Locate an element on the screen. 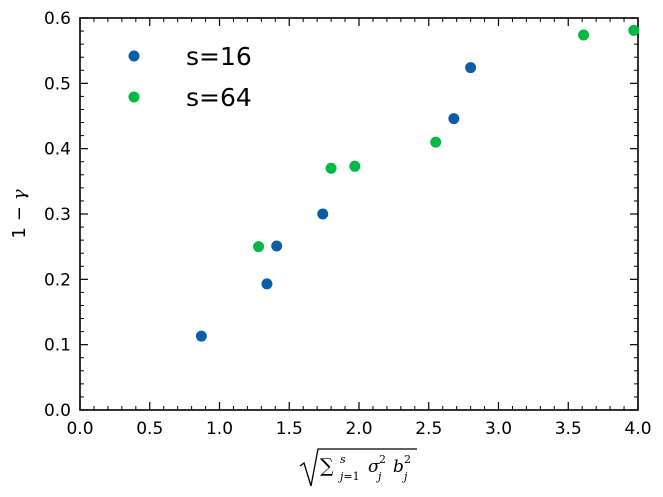  x-tick-label: 0.5 is located at coordinates (149, 429).